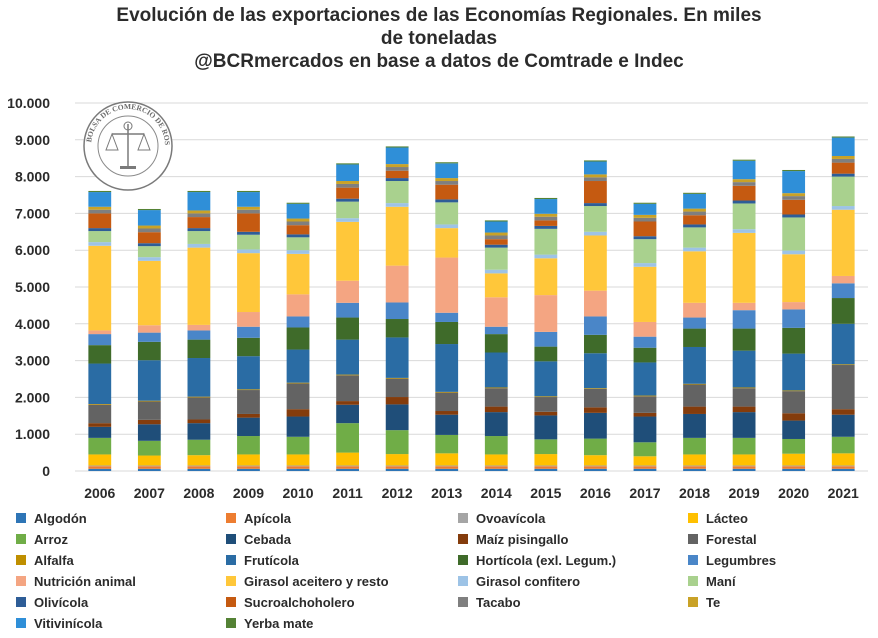 The image size is (878, 638). I want to click on y-tick-label: 5.000, so click(32, 287).